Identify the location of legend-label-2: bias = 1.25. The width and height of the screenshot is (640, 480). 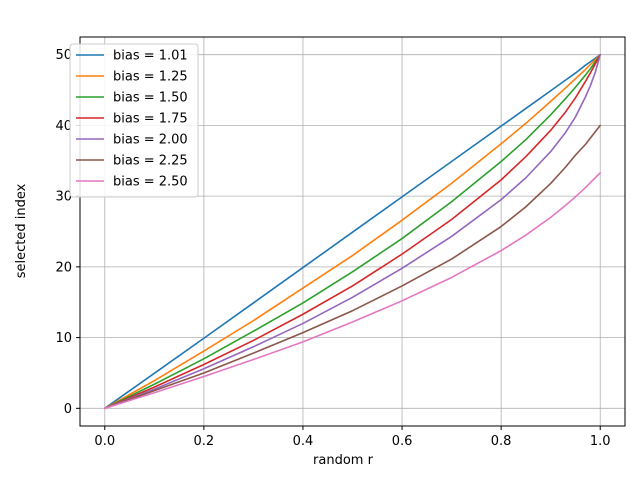
(150, 77).